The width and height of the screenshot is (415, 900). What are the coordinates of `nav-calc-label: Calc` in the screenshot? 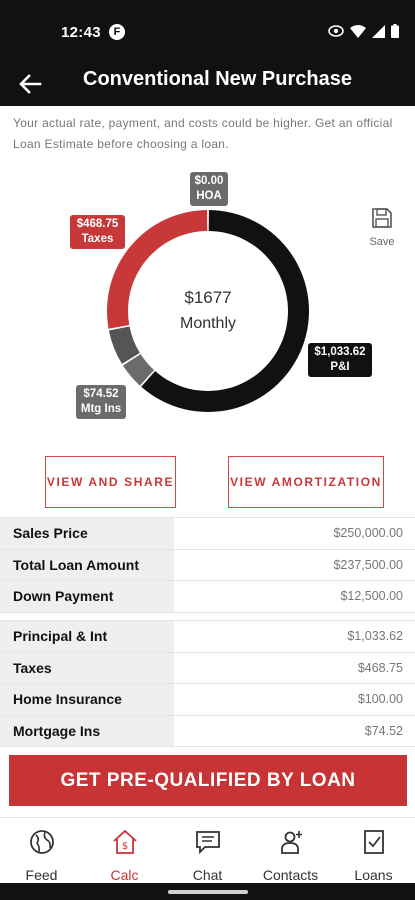 It's located at (124, 875).